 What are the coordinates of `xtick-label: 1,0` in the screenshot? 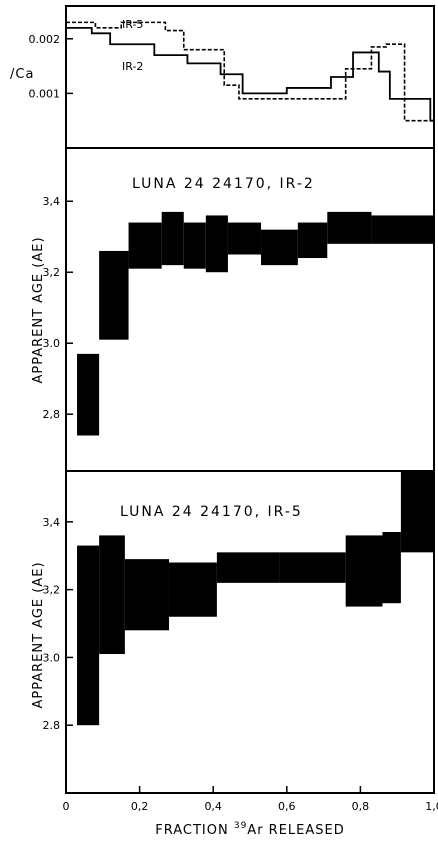 It's located at (431, 806).